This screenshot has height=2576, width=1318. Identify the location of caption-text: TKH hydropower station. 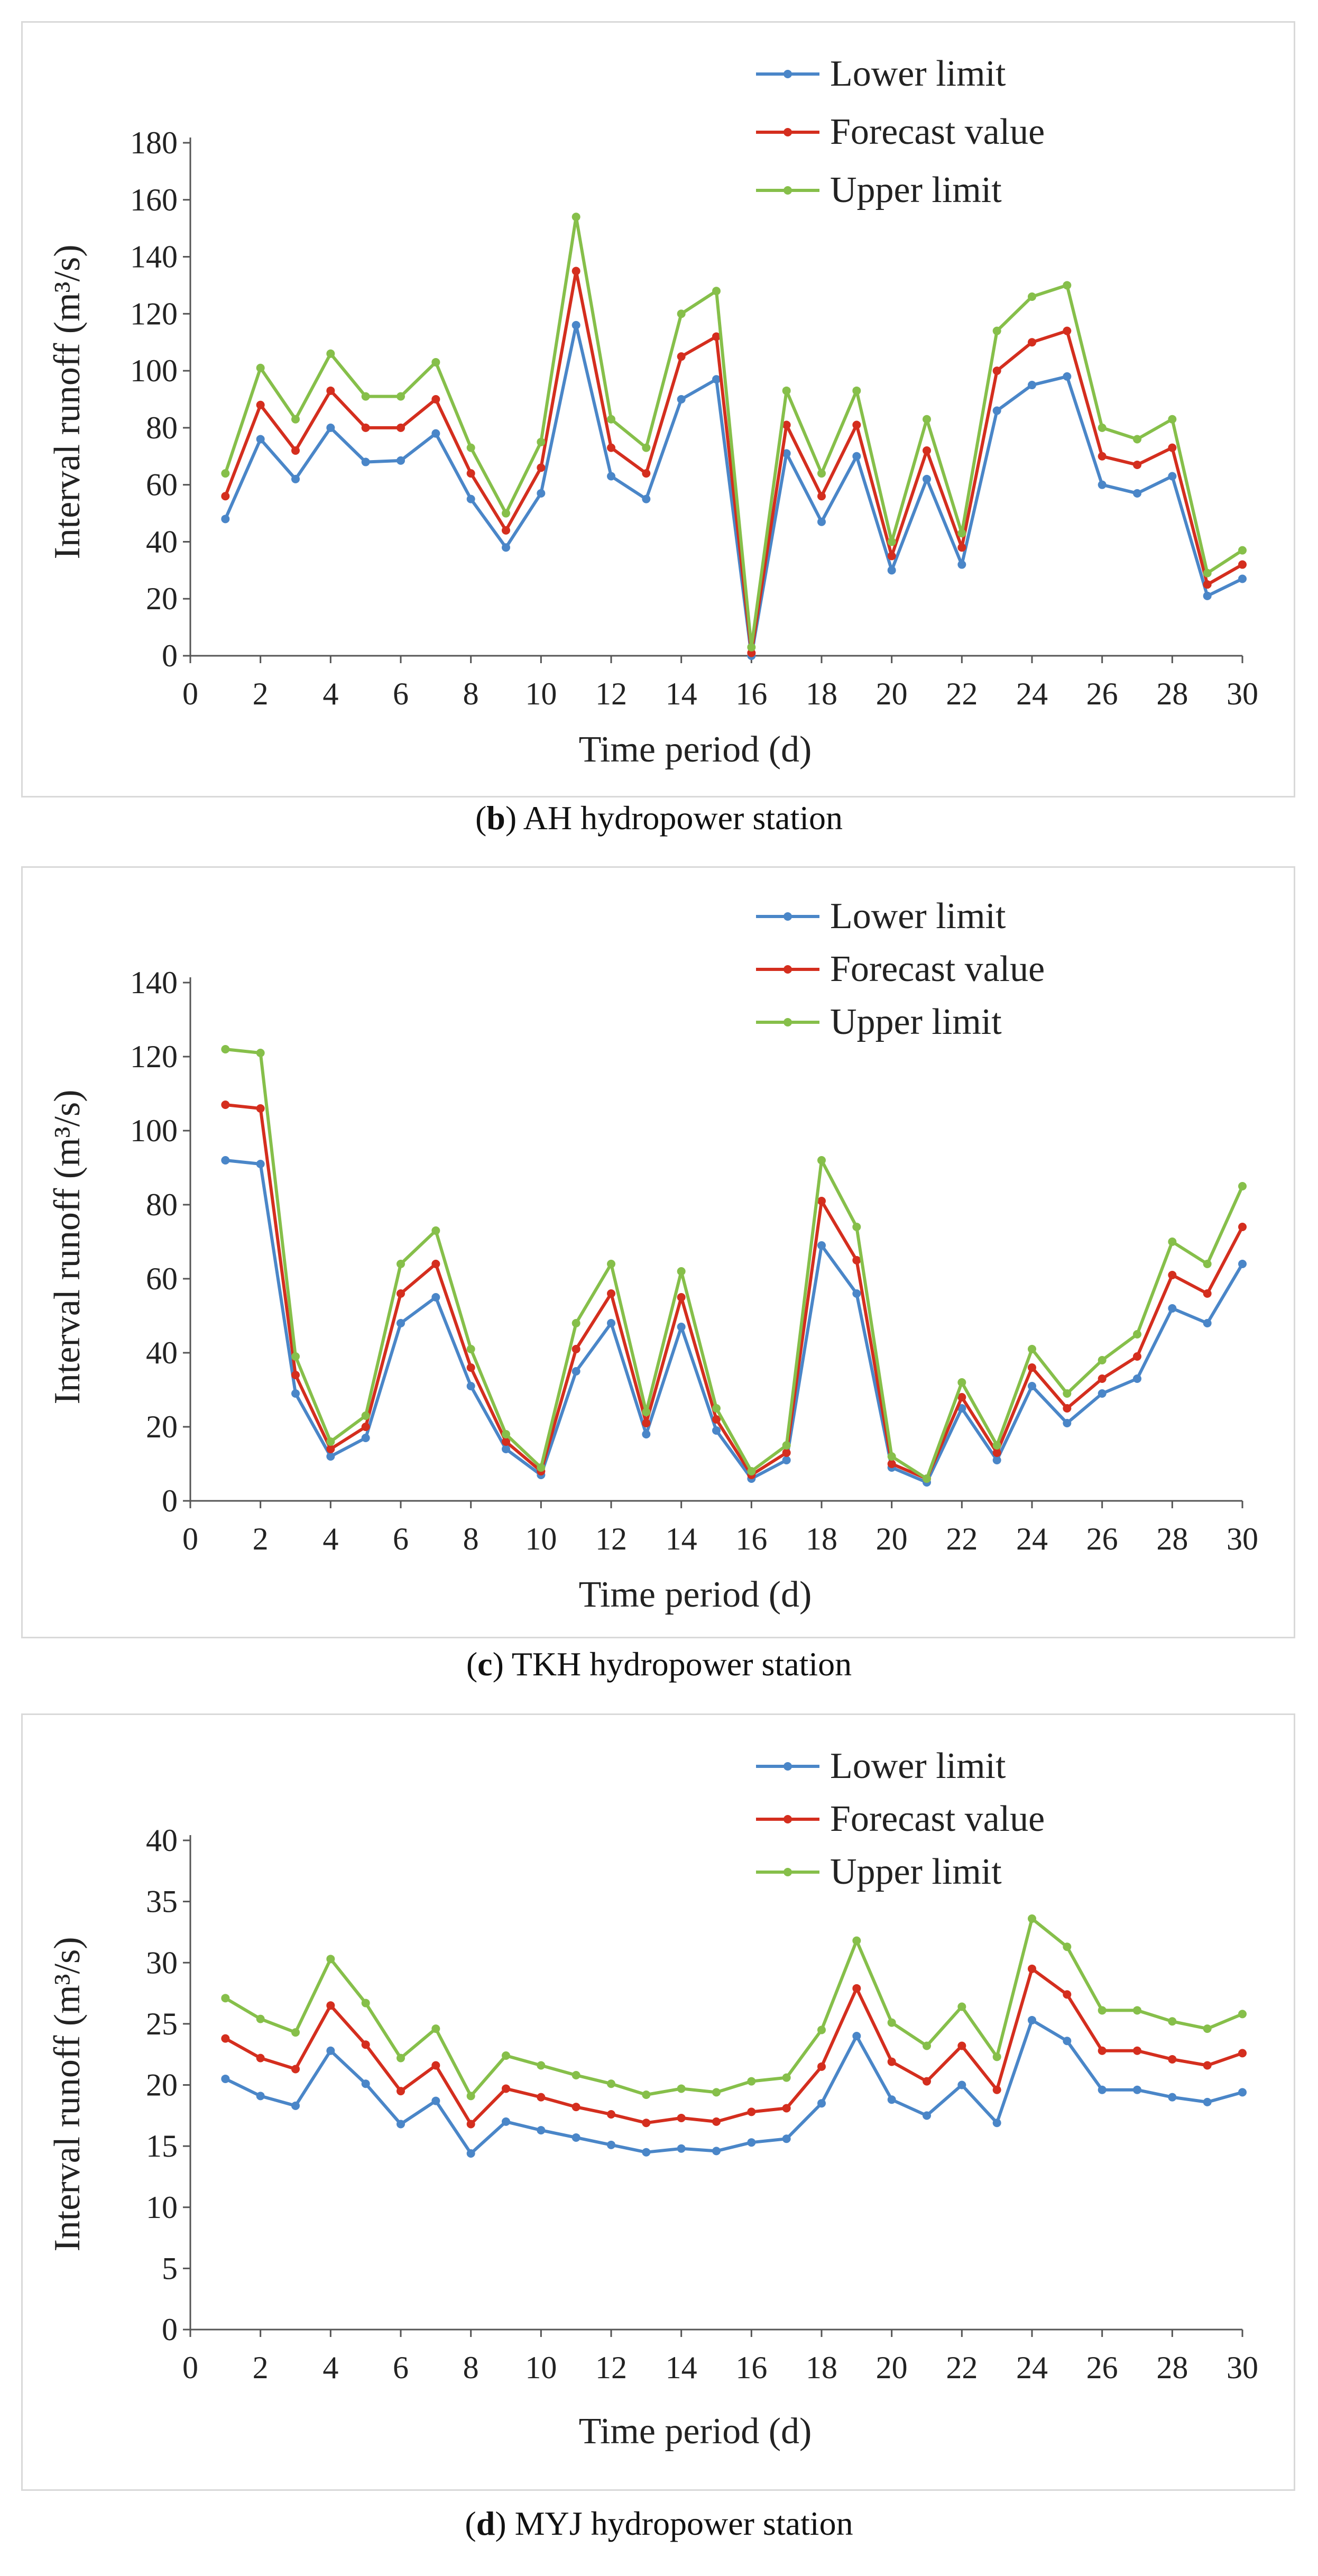
(681, 1664).